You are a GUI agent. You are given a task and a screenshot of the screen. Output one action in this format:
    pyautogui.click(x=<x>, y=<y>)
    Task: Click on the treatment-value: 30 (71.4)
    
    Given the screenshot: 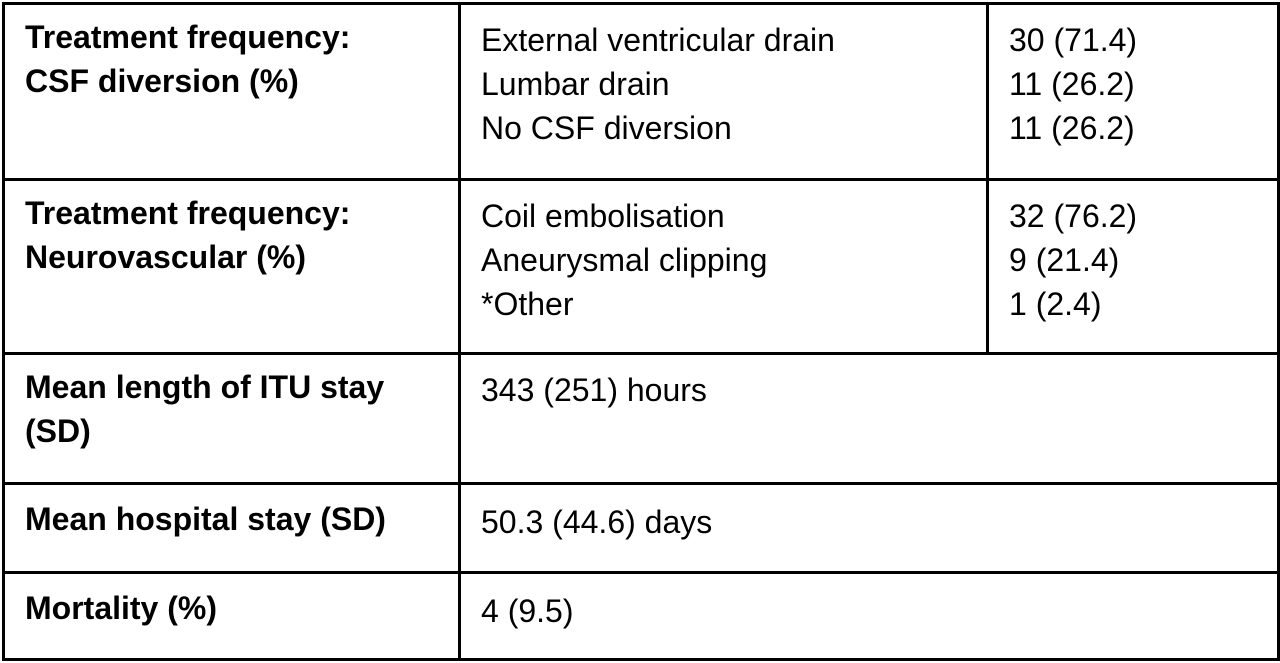 What is the action you would take?
    pyautogui.click(x=1073, y=40)
    